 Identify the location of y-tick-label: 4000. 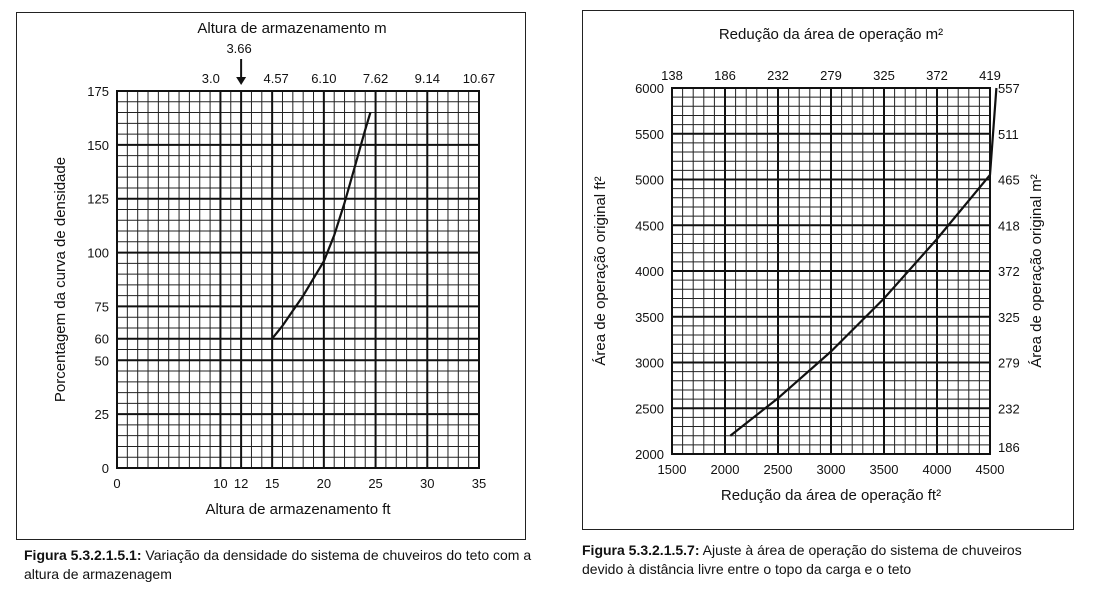
(649, 271).